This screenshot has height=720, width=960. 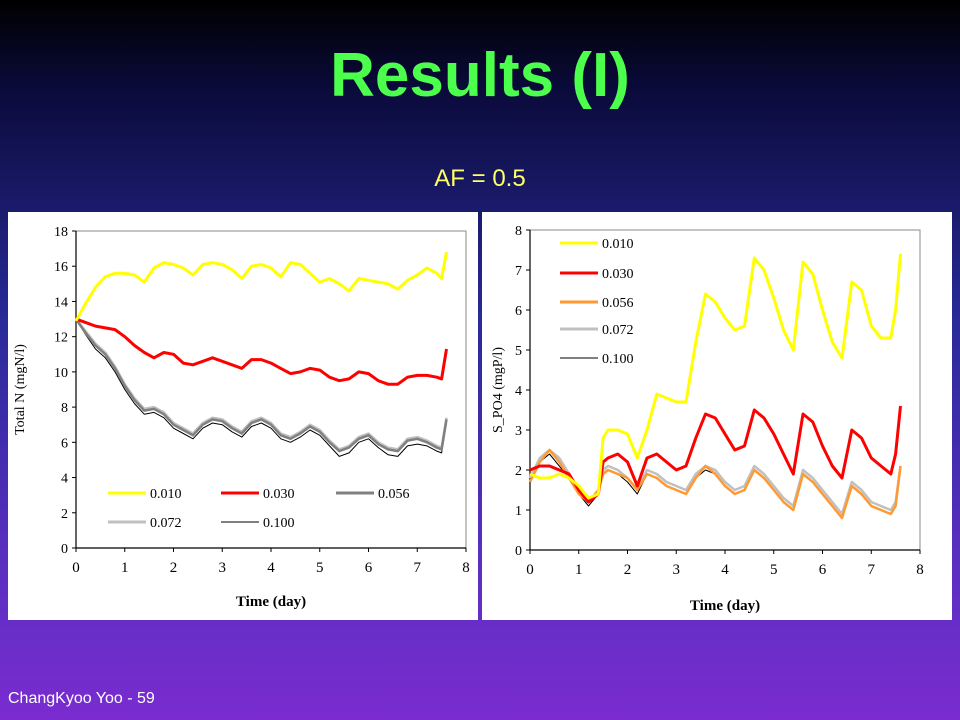 I want to click on right-x-tick-label: 8, so click(x=920, y=570).